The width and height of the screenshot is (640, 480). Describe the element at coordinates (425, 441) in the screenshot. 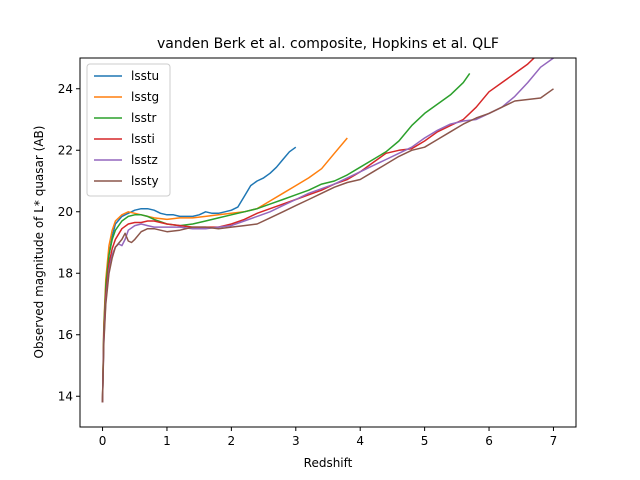

I see `x-tick-label: 5` at that location.